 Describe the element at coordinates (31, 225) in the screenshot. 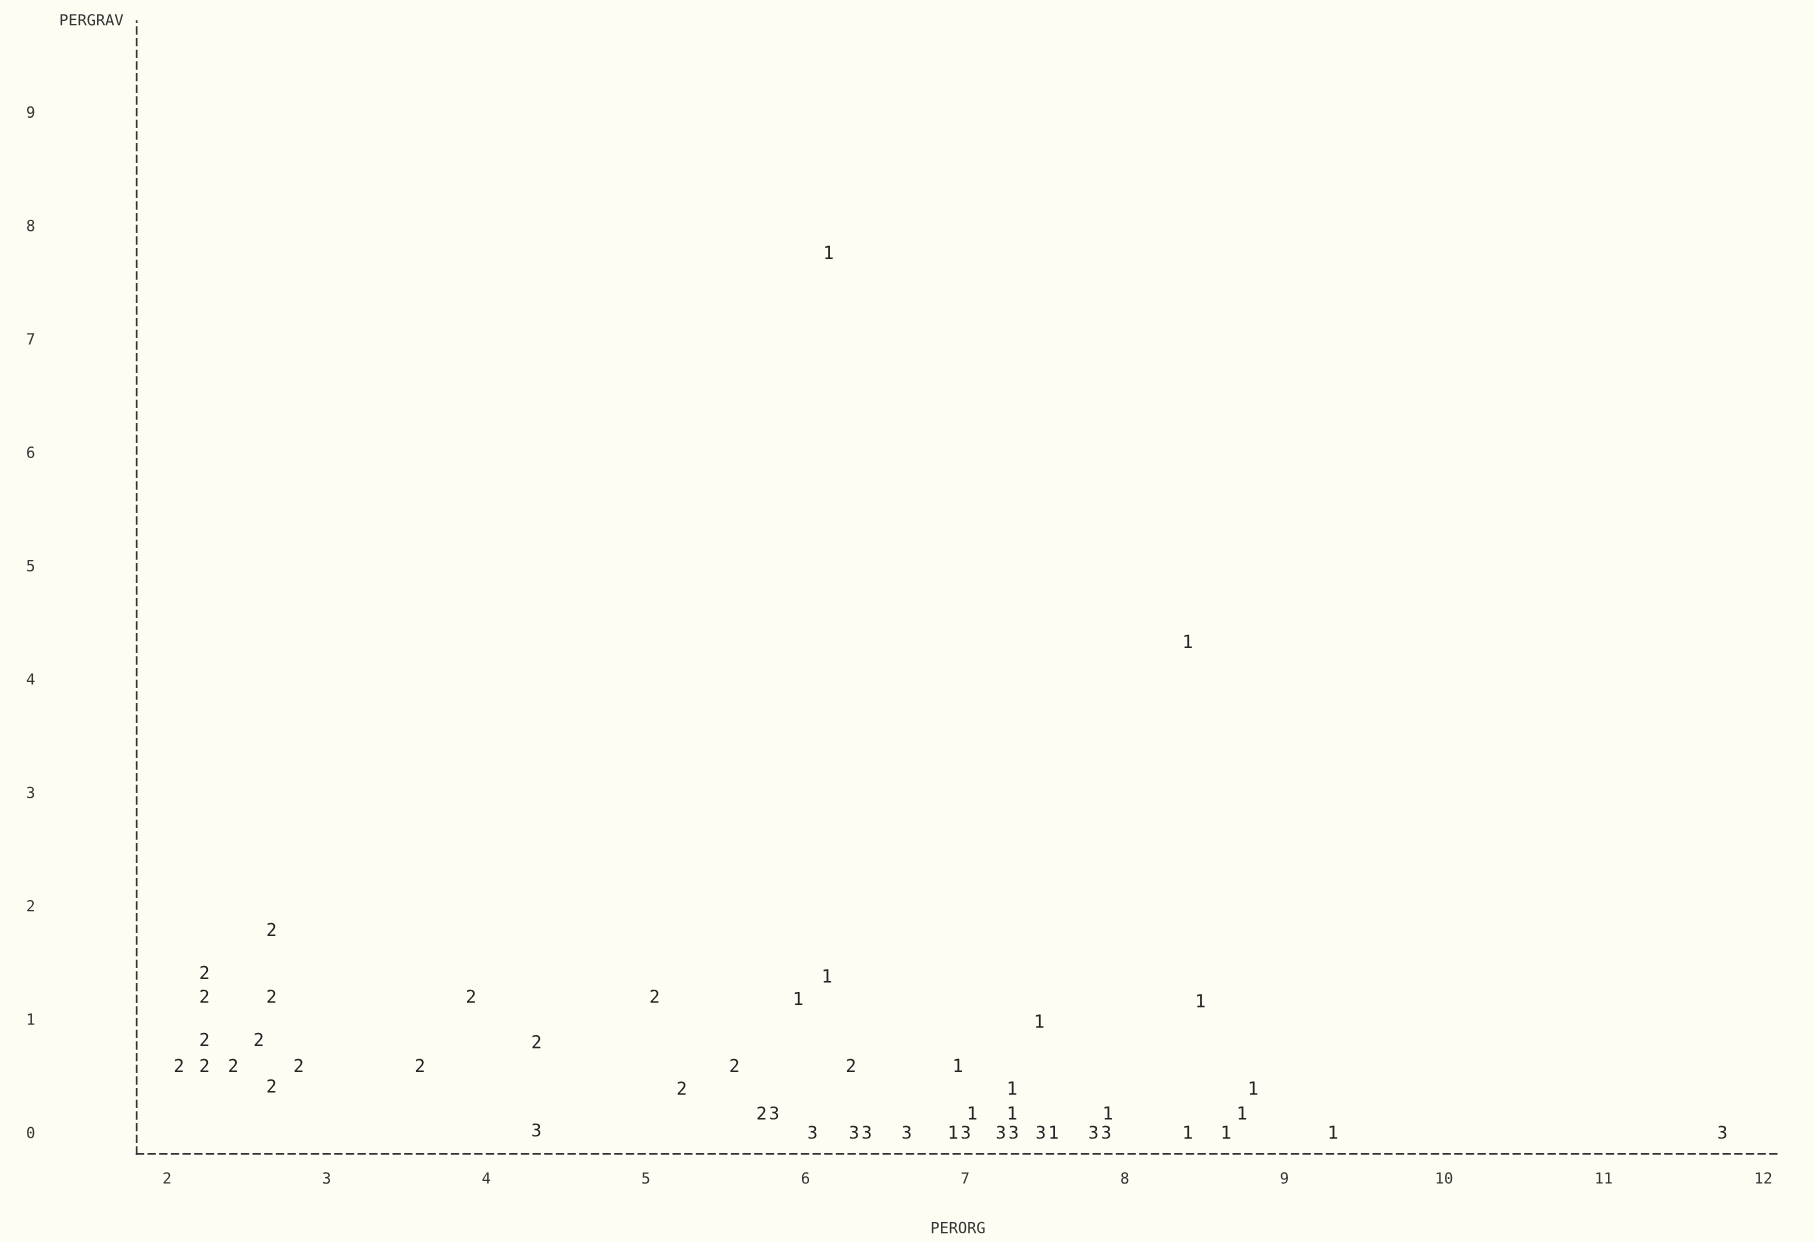

I see `y-tick-label: 8` at that location.